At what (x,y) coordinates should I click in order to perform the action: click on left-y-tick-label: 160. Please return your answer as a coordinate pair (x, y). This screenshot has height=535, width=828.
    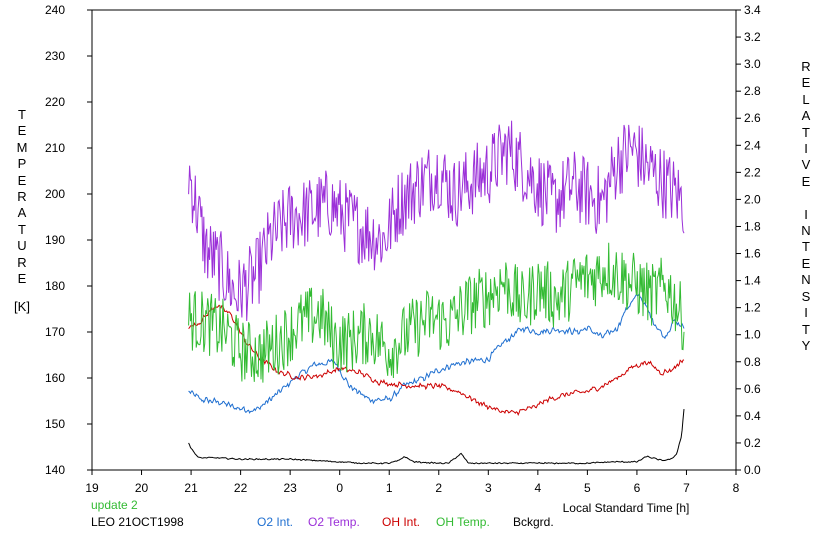
    Looking at the image, I should click on (55, 378).